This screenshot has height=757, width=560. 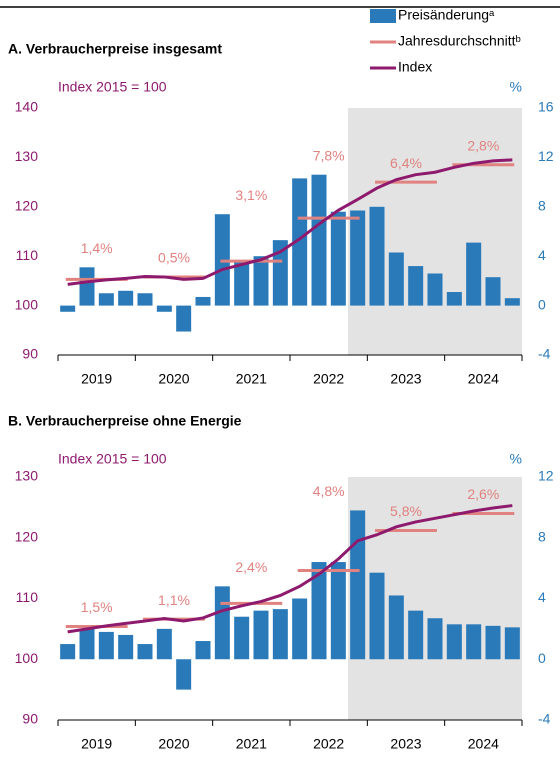 What do you see at coordinates (251, 195) in the screenshot?
I see `annual-change-label: 3,1%` at bounding box center [251, 195].